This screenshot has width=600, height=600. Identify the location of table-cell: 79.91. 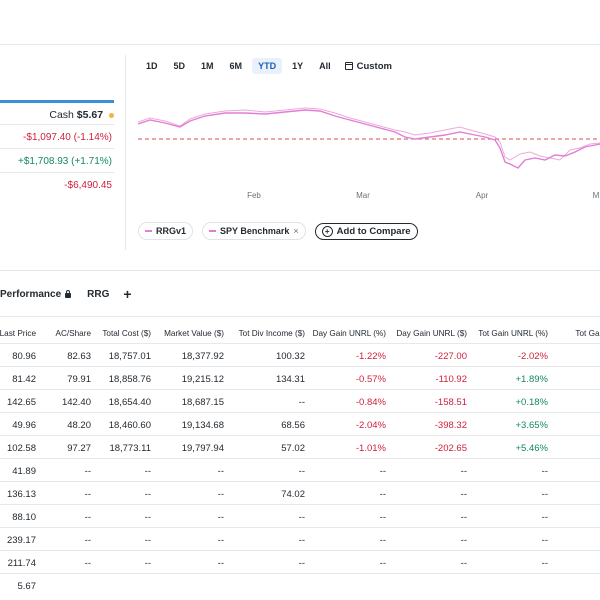
(79, 379).